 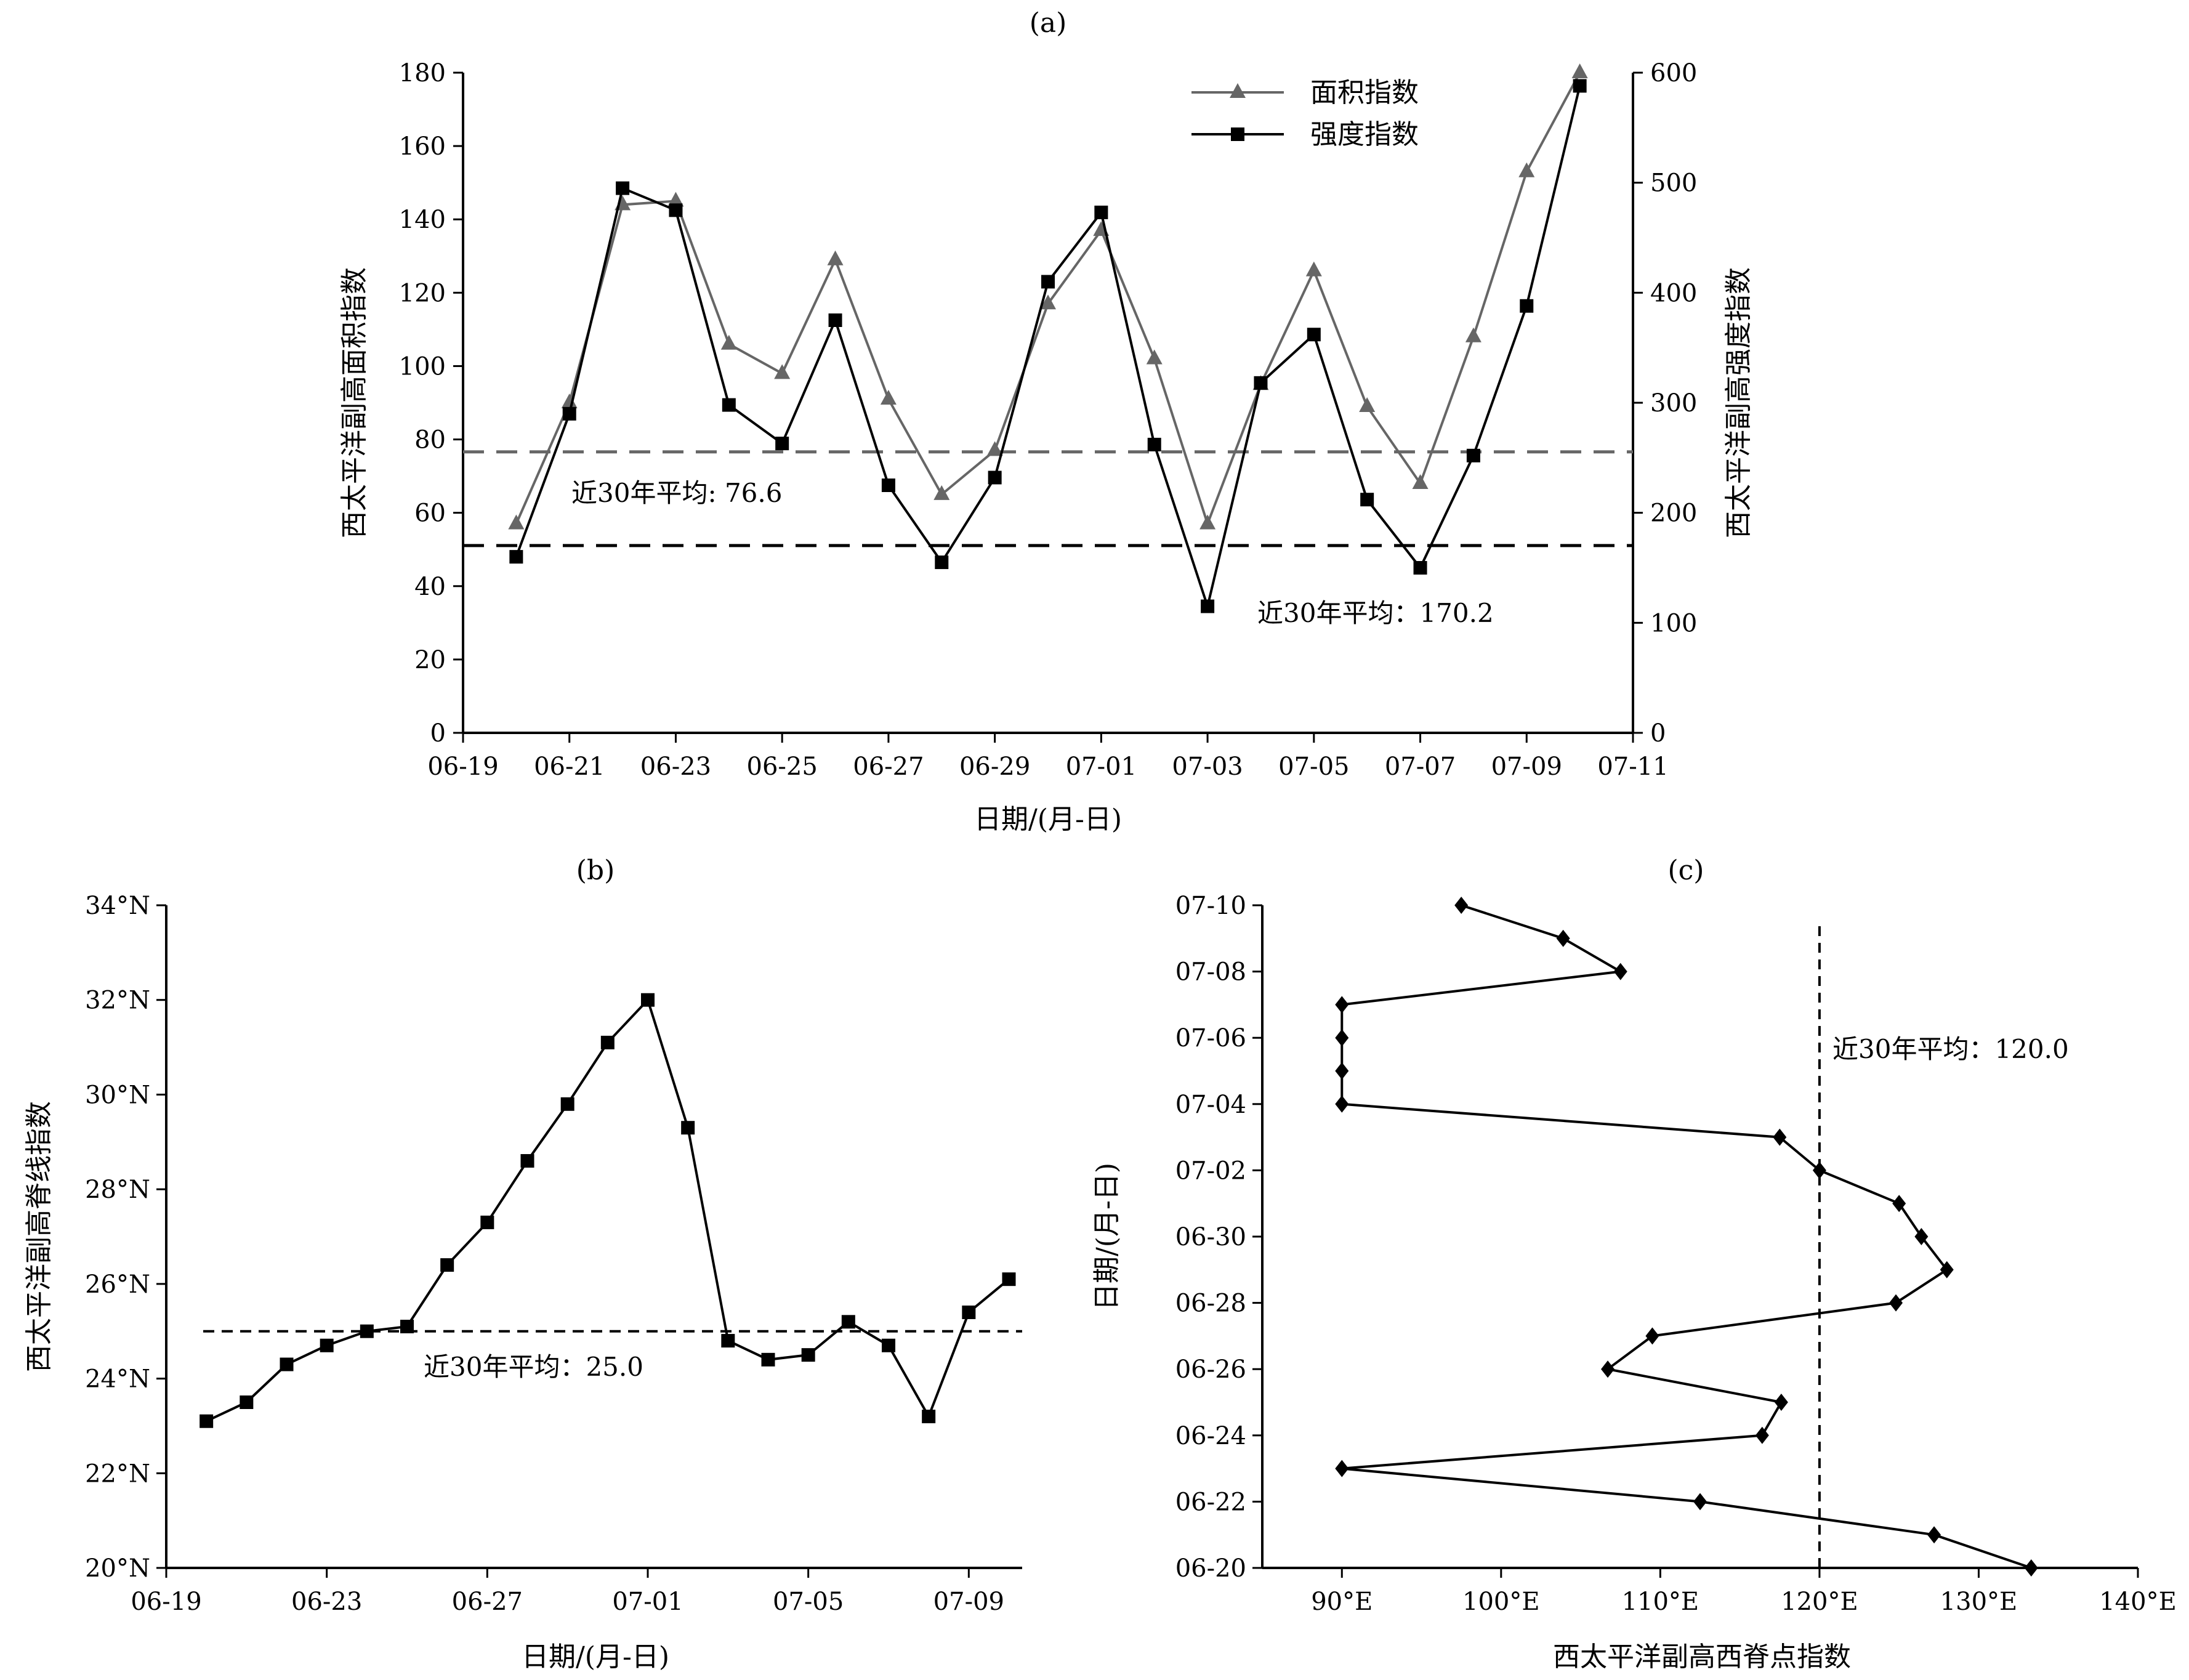 I want to click on a-x-tick-label: 07-03, so click(x=1207, y=767).